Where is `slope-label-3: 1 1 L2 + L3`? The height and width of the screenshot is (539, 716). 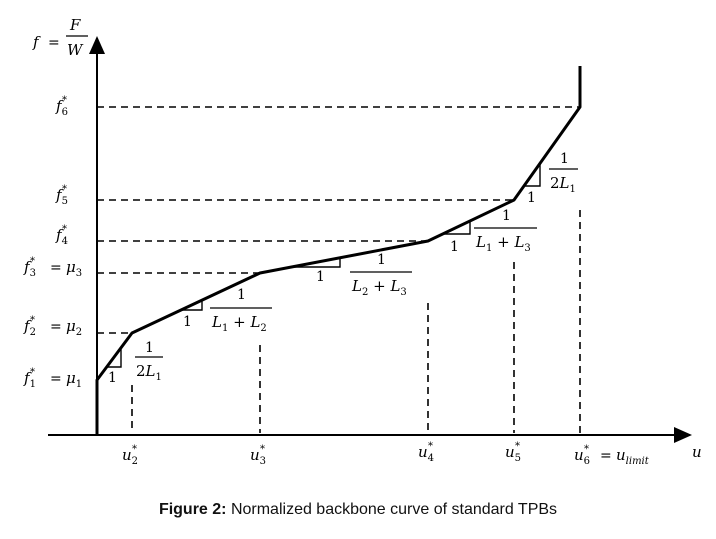
slope-label-3: 1 1 L2 + L3 is located at coordinates (364, 275).